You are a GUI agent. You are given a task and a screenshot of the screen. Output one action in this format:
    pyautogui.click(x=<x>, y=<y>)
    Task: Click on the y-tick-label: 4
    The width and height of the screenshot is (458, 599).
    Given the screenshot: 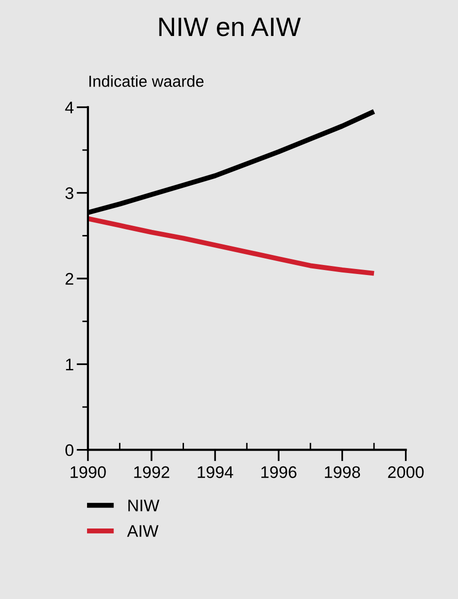 What is the action you would take?
    pyautogui.click(x=69, y=108)
    